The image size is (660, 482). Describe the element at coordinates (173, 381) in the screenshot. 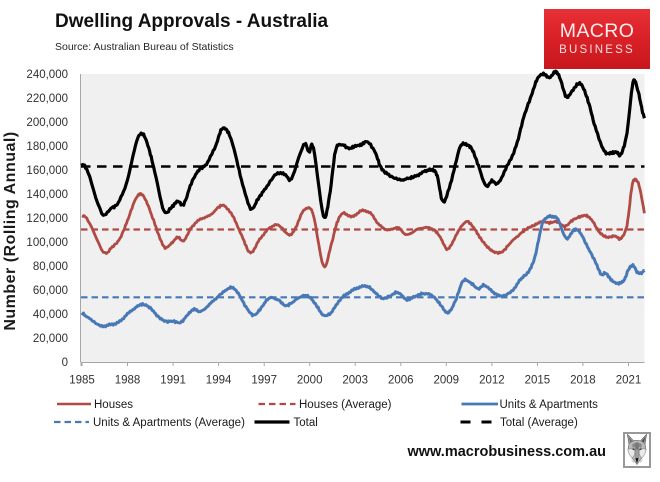

I see `svg-text: 1991` at that location.